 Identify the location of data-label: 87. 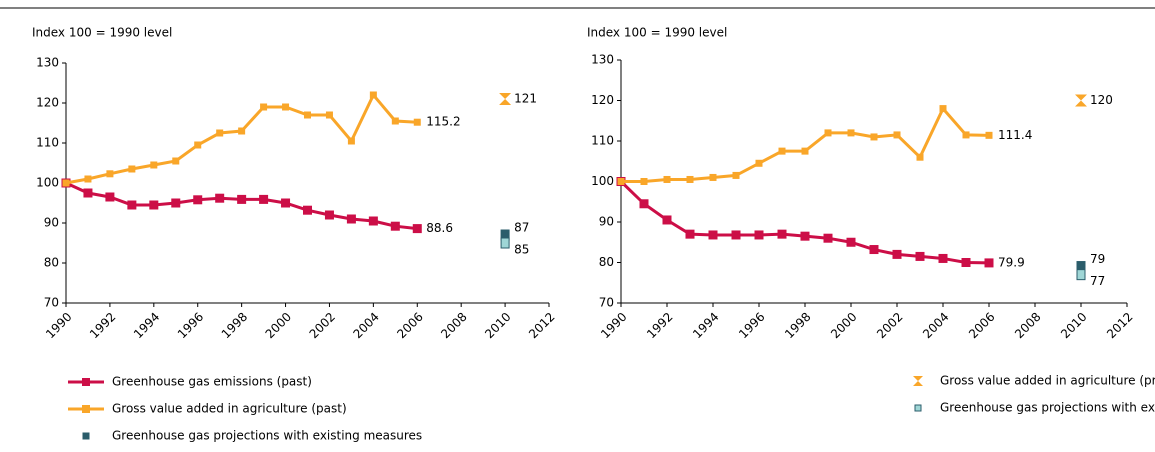
(521, 228).